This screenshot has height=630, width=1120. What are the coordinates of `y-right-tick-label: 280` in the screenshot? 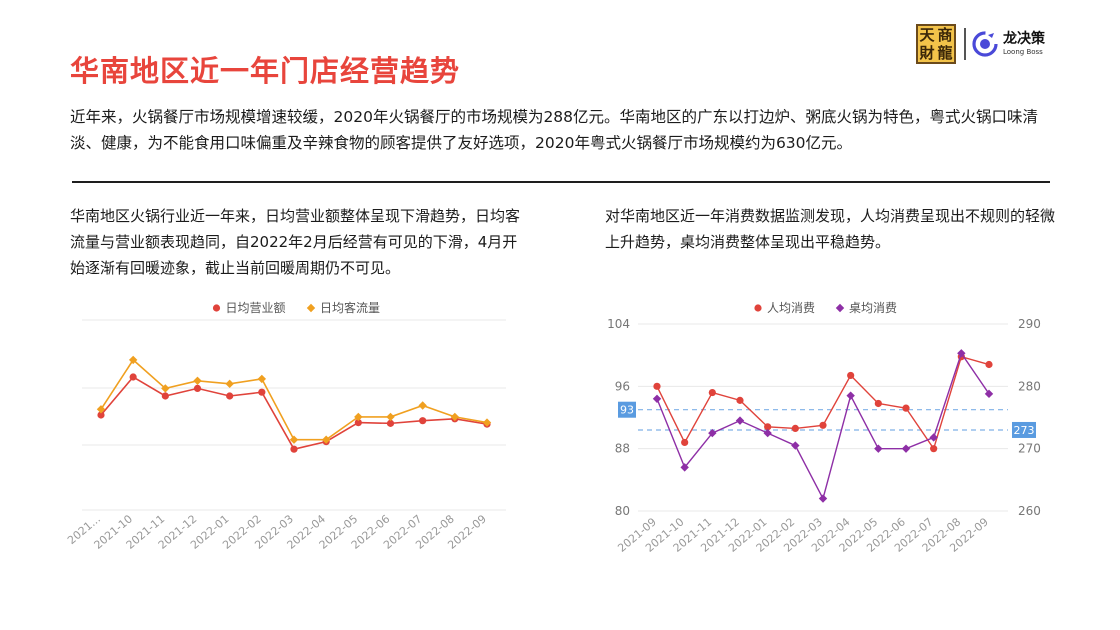 It's located at (1029, 386).